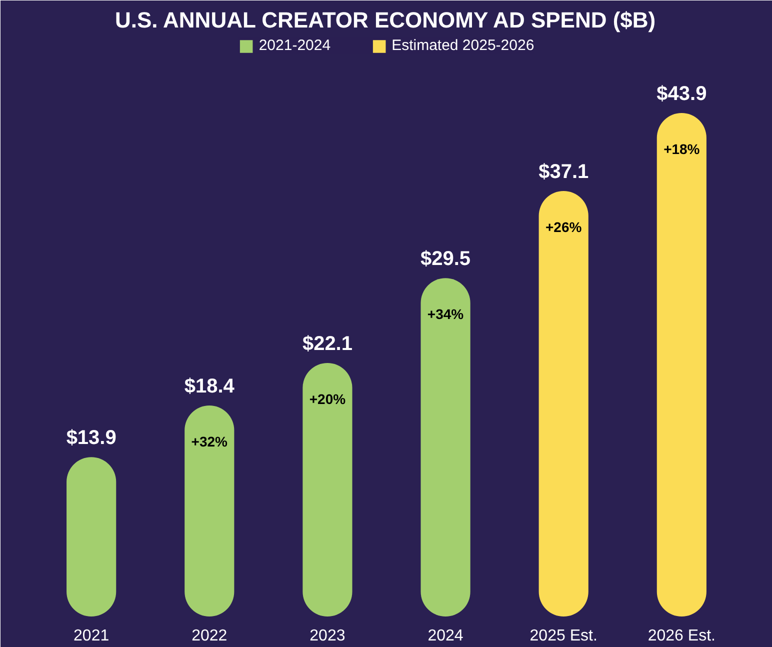 Image resolution: width=772 pixels, height=647 pixels. What do you see at coordinates (564, 636) in the screenshot?
I see `x-tick-label: 2025 Est.` at bounding box center [564, 636].